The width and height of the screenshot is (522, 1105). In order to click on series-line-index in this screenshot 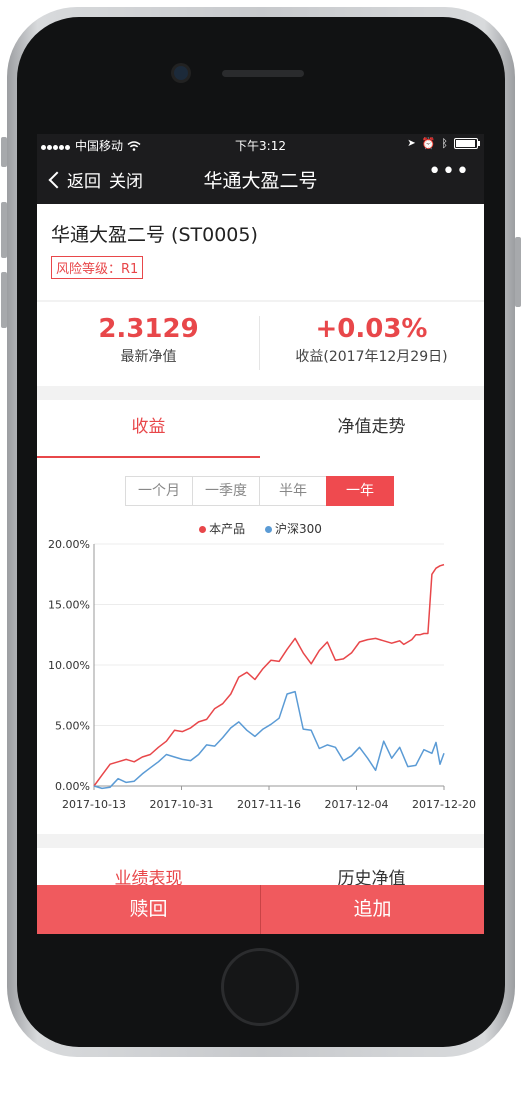, I will do `click(269, 740)`.